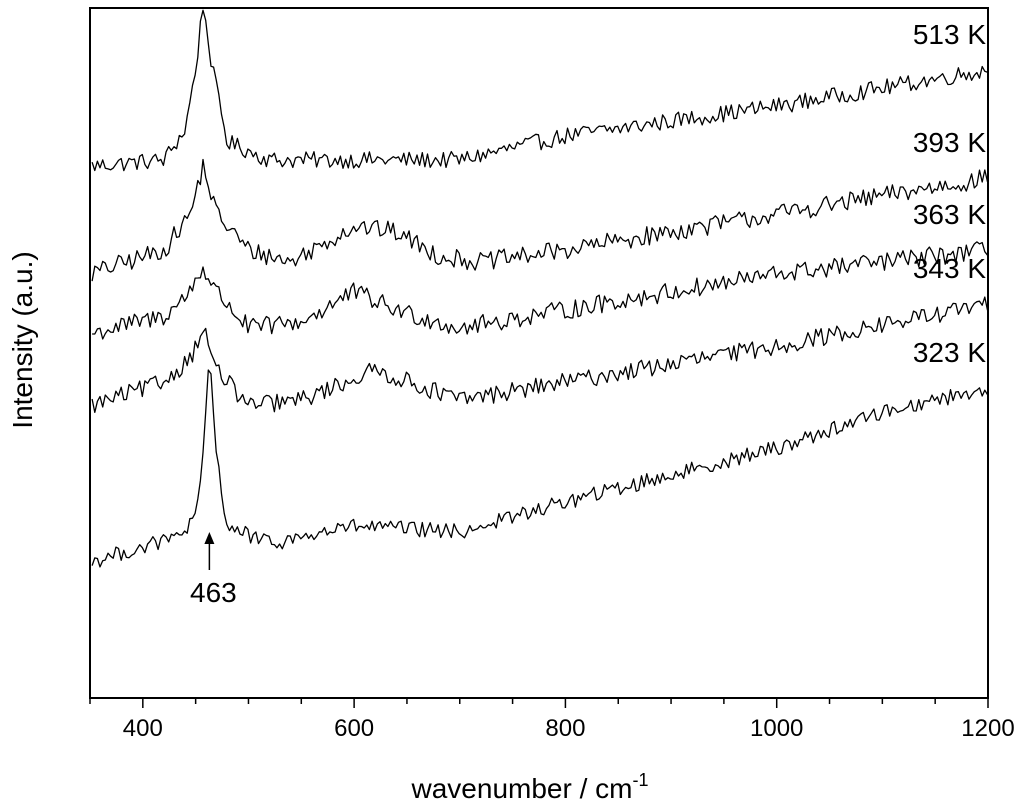 This screenshot has height=810, width=1024. What do you see at coordinates (949, 142) in the screenshot?
I see `series-label-393-k: 393 K` at bounding box center [949, 142].